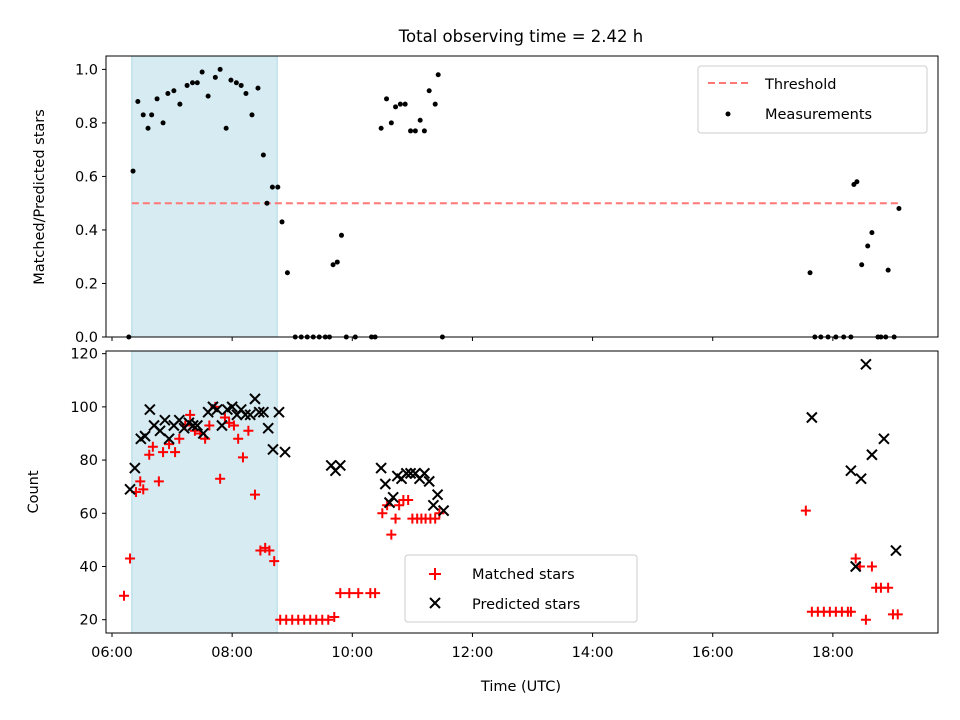 The height and width of the screenshot is (720, 960). What do you see at coordinates (89, 461) in the screenshot?
I see `bot-y-tick-label: 80` at bounding box center [89, 461].